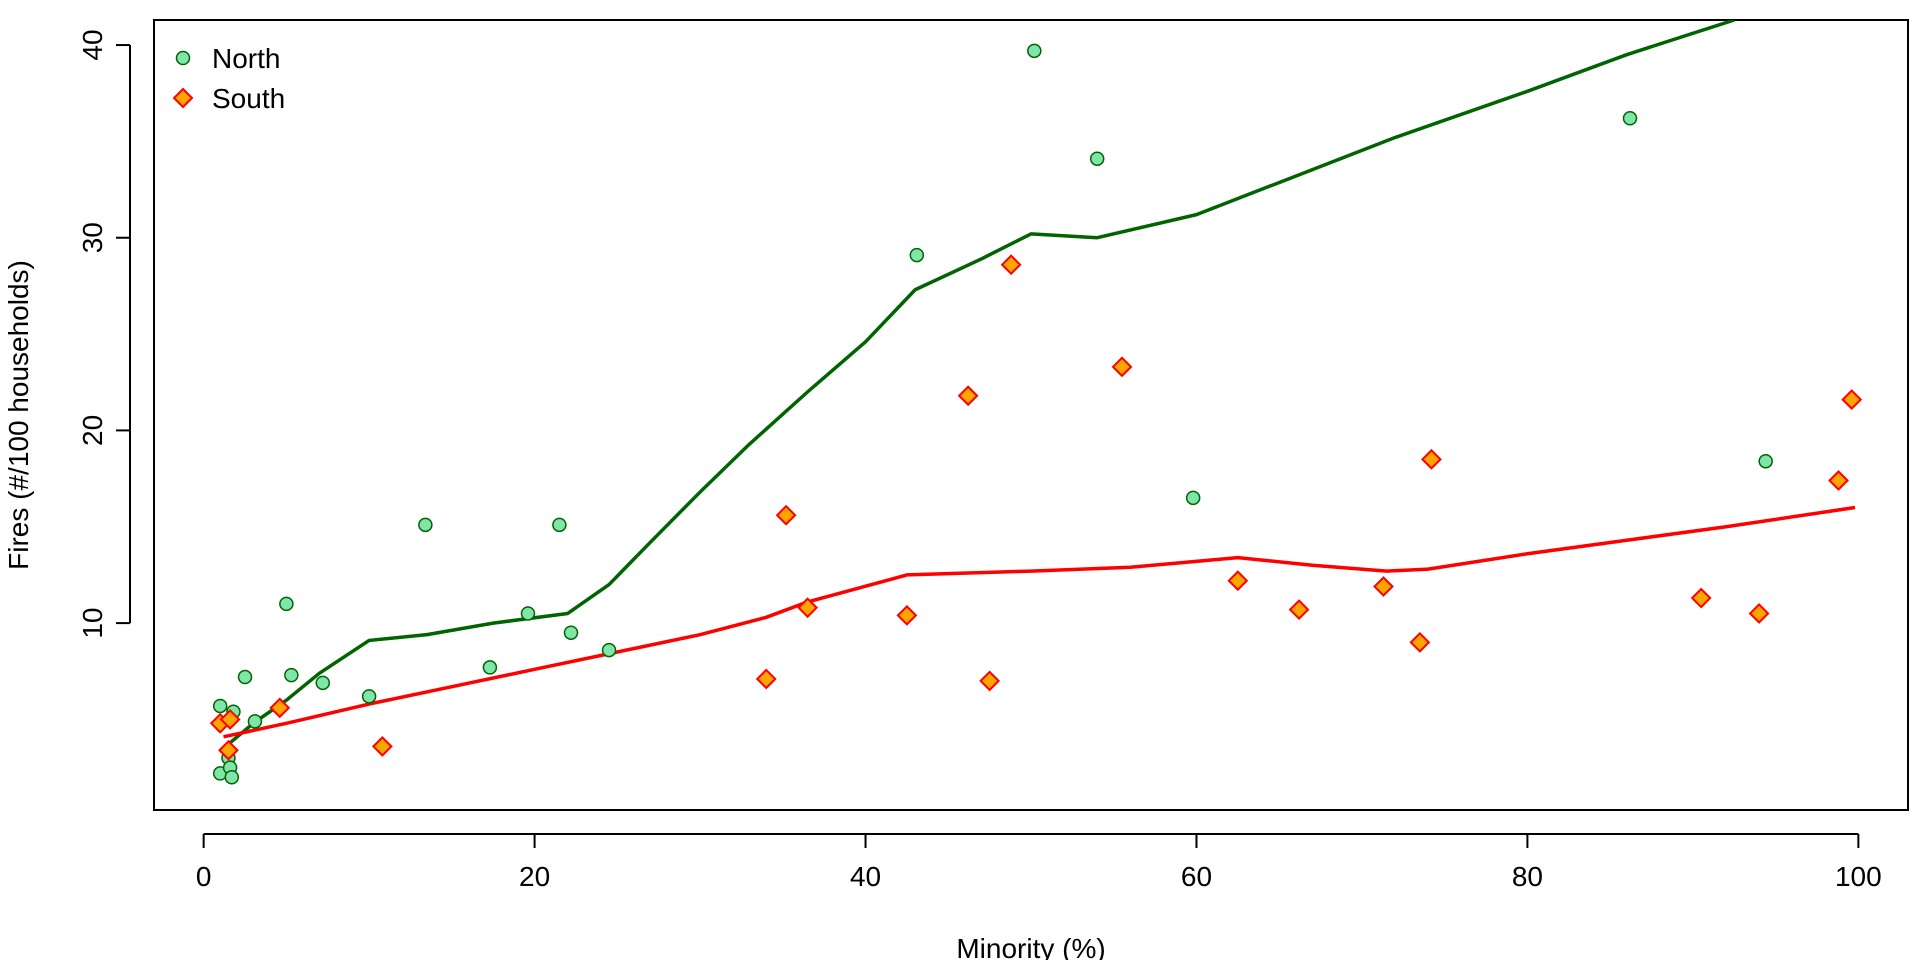 The image size is (1920, 960). I want to click on legend: North South, so click(228, 78).